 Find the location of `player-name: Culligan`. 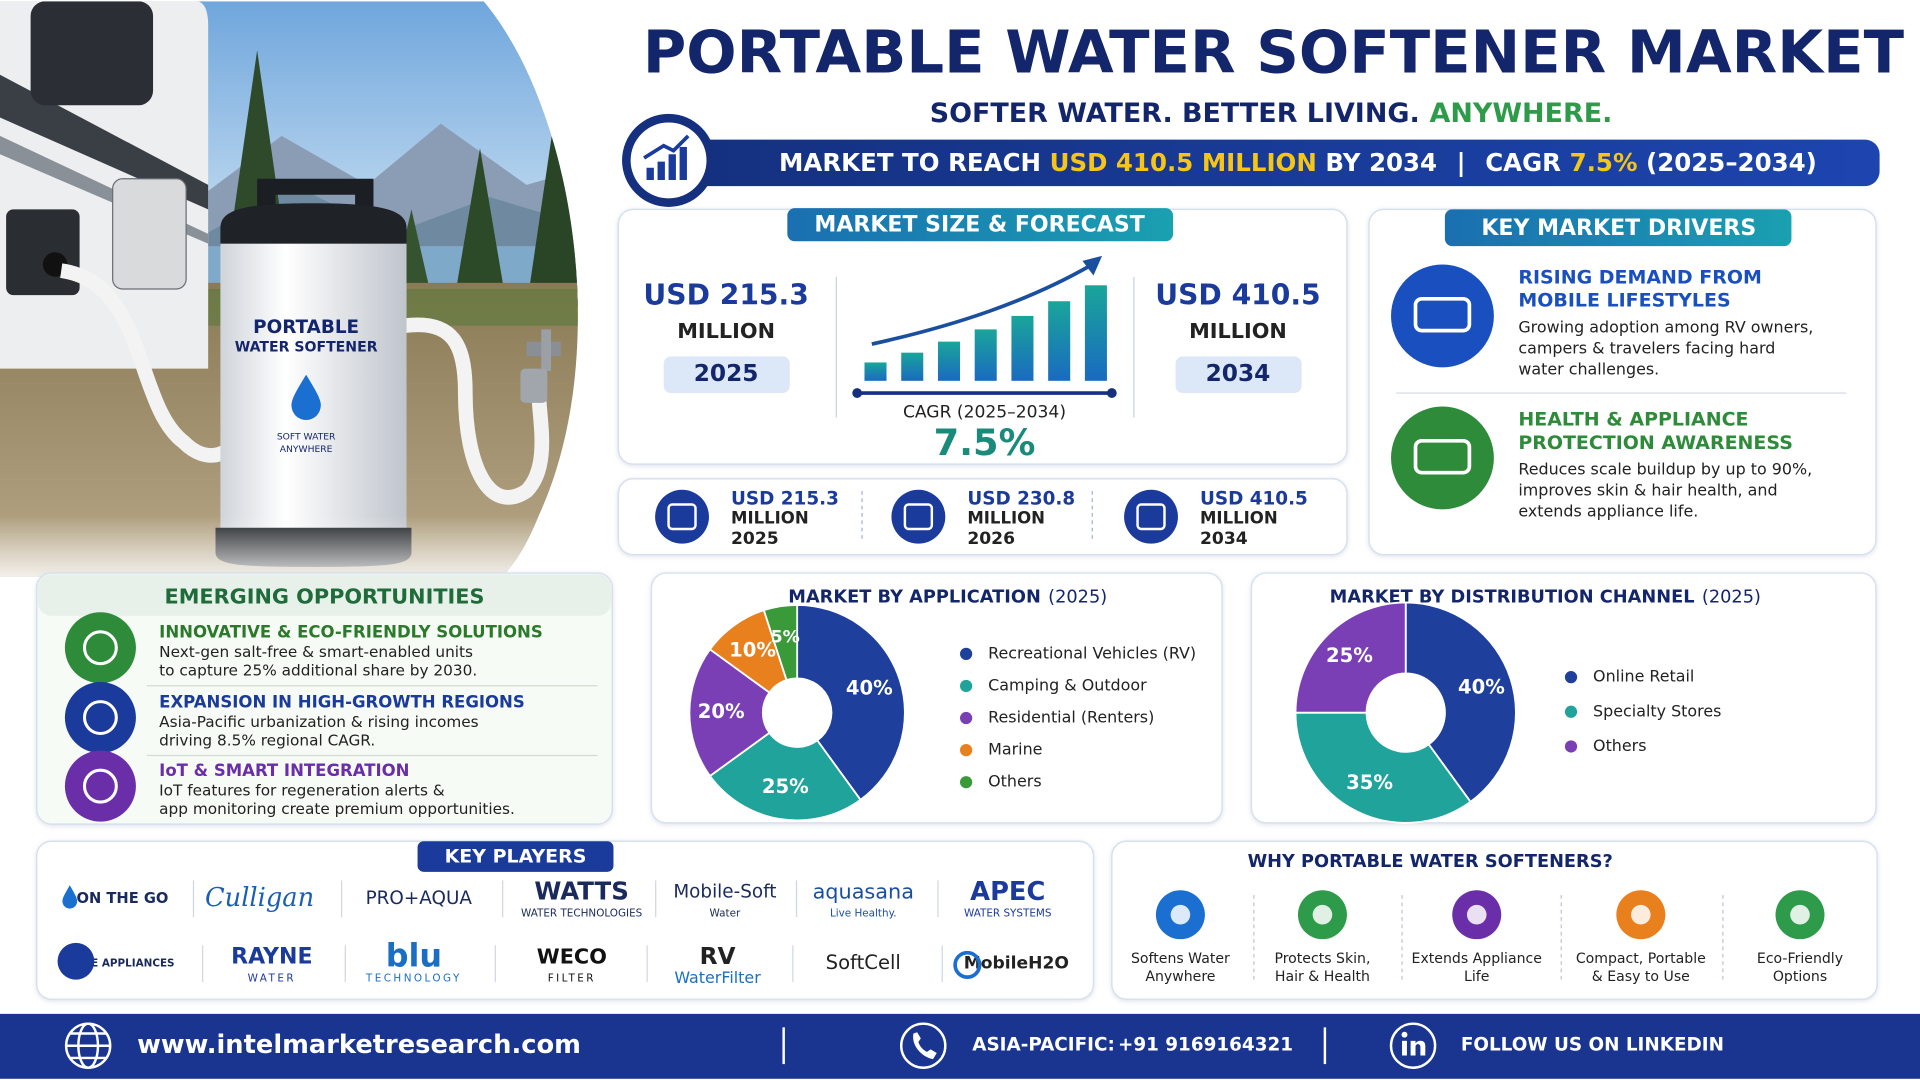

player-name: Culligan is located at coordinates (259, 898).